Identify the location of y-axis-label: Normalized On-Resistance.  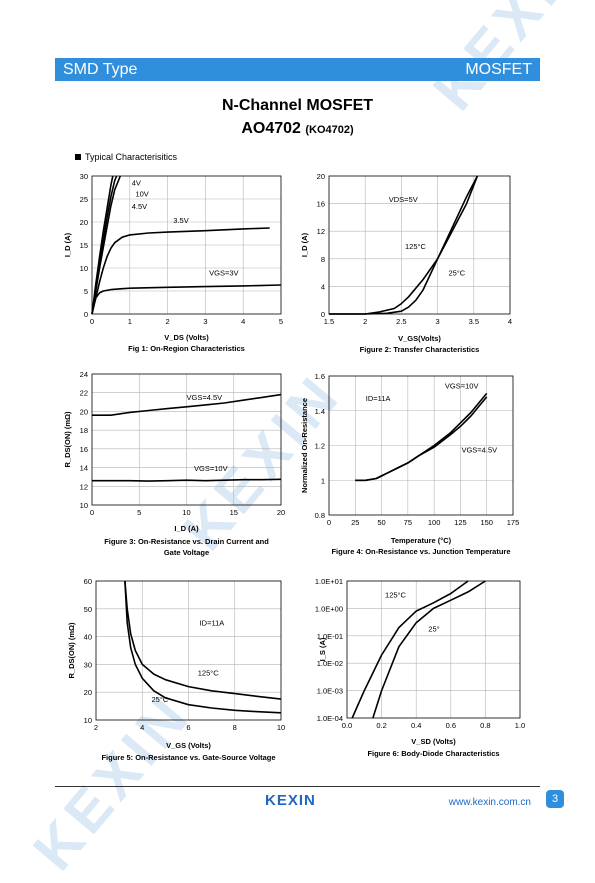
(304, 445).